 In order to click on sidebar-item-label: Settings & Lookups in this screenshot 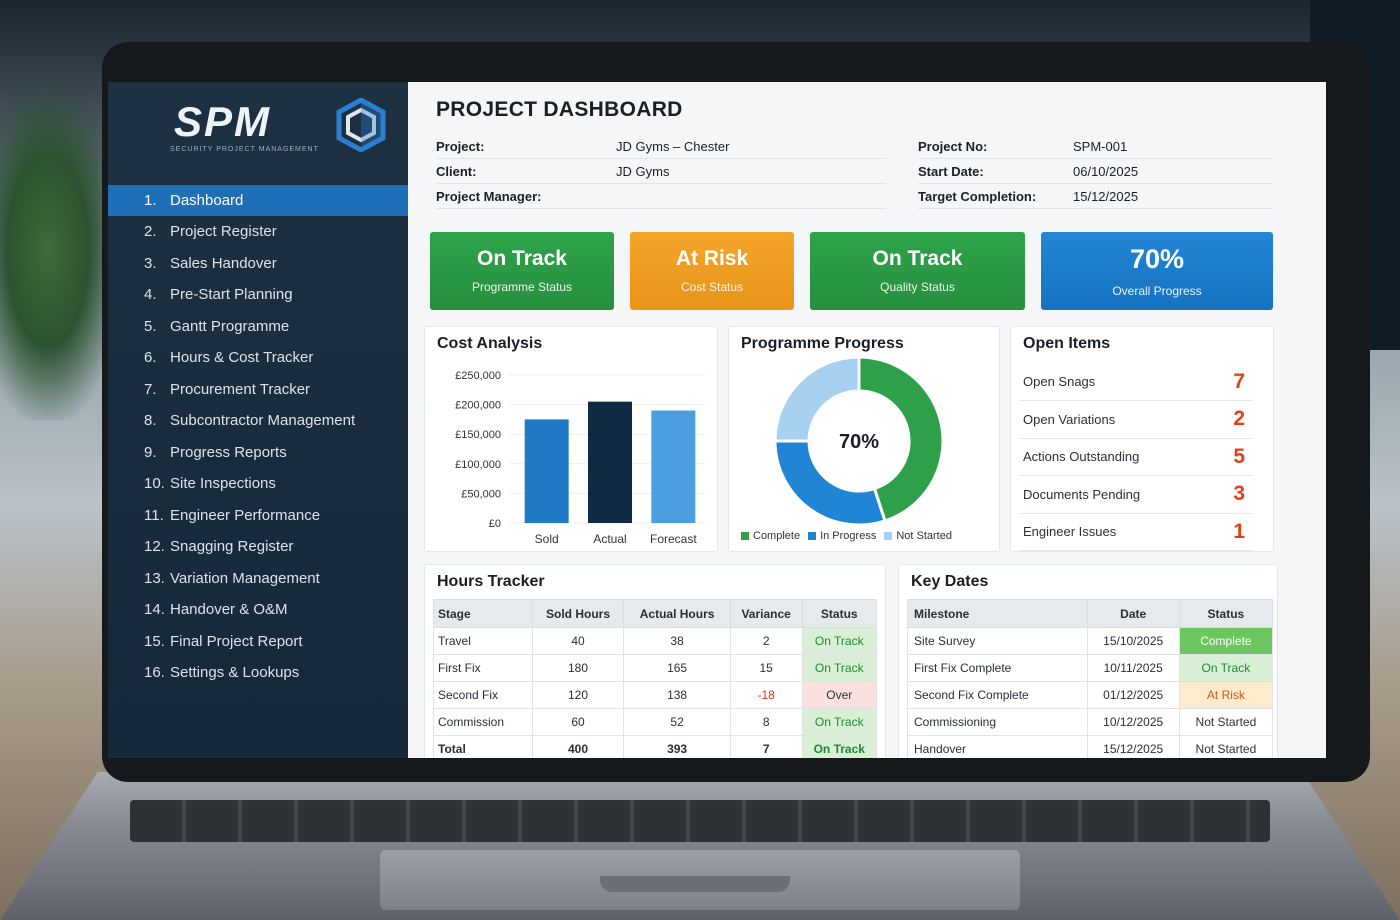, I will do `click(235, 673)`.